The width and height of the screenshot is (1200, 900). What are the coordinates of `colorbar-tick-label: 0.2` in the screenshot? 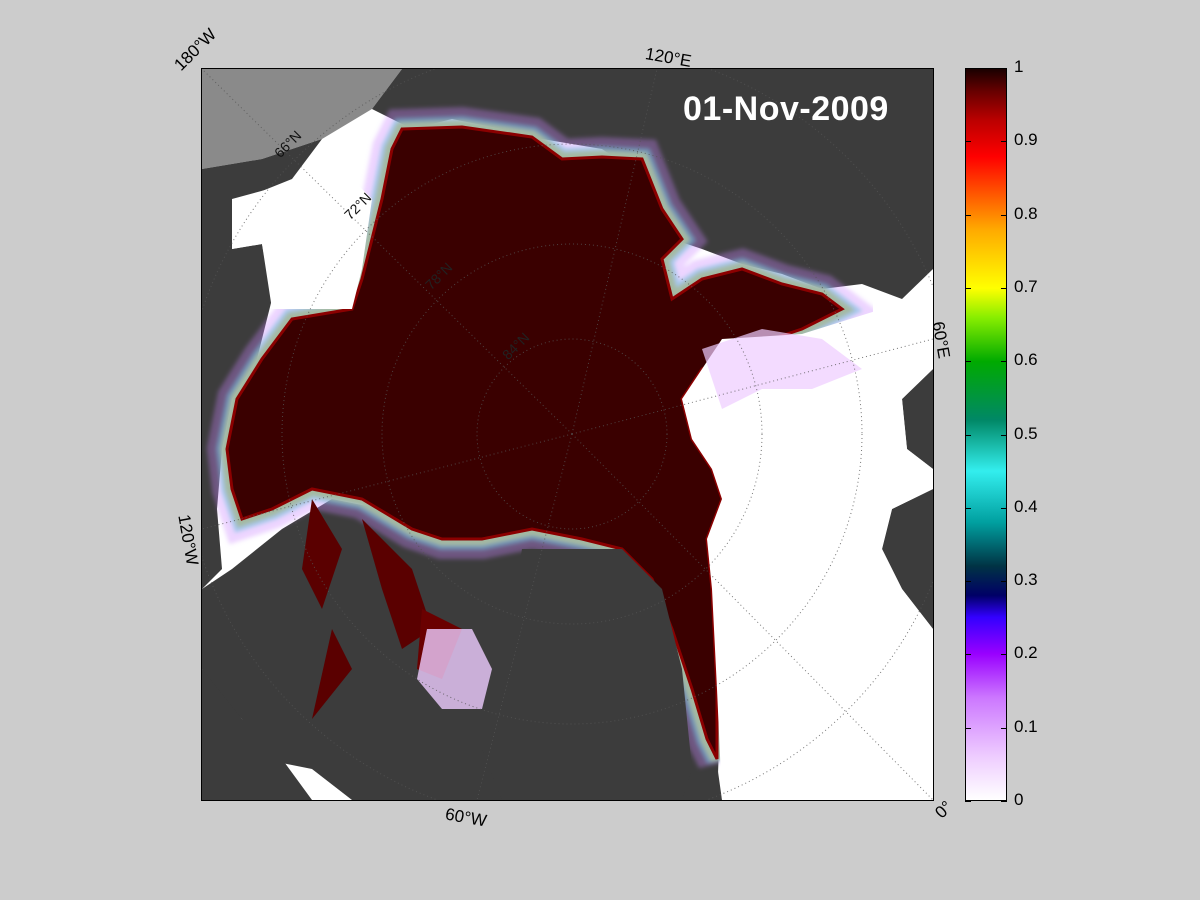 It's located at (1026, 653).